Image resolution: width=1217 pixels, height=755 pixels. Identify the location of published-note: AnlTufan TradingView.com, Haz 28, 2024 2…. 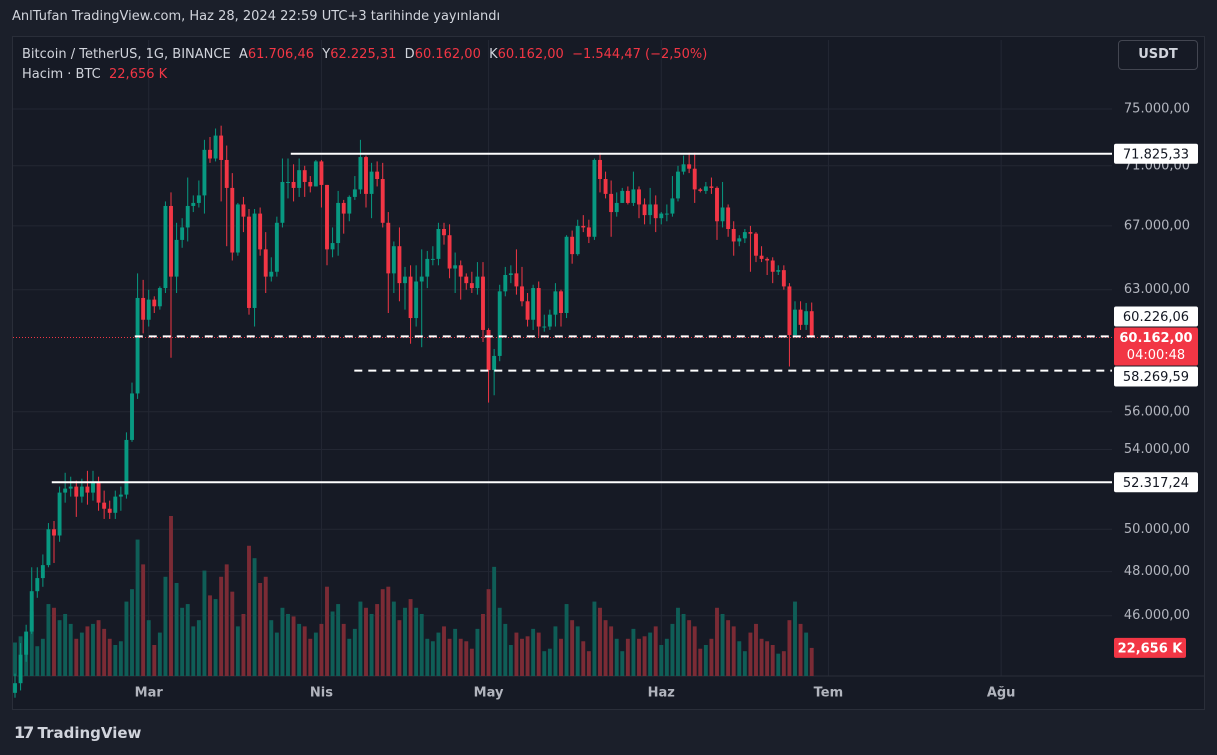
(256, 16).